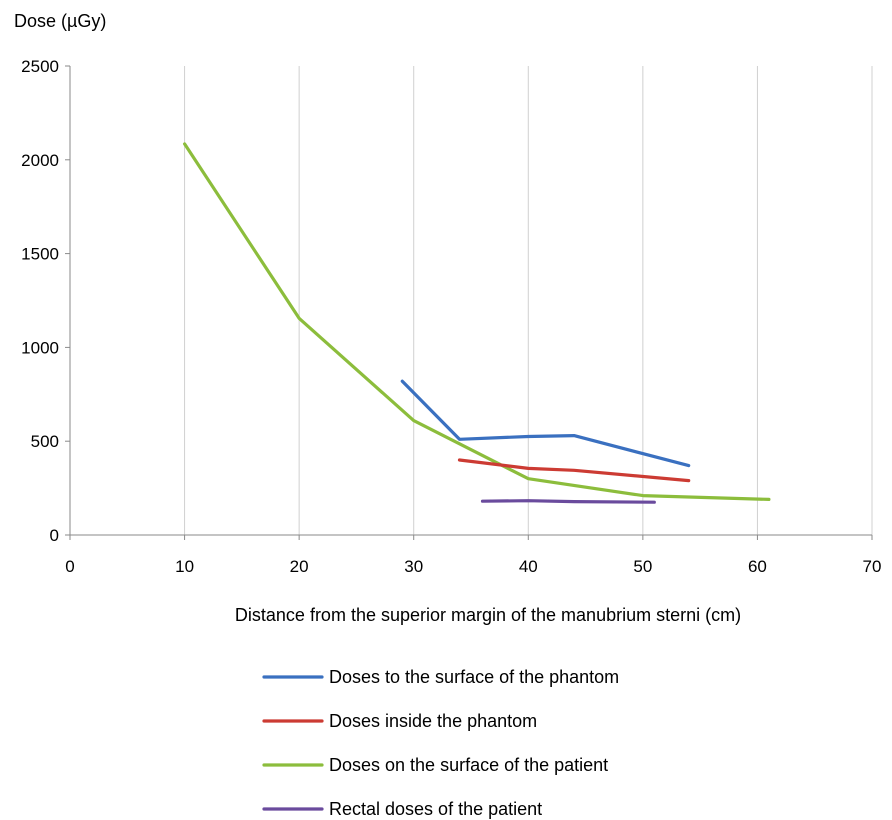  I want to click on y-tick-label-2000: 2000, so click(40, 160).